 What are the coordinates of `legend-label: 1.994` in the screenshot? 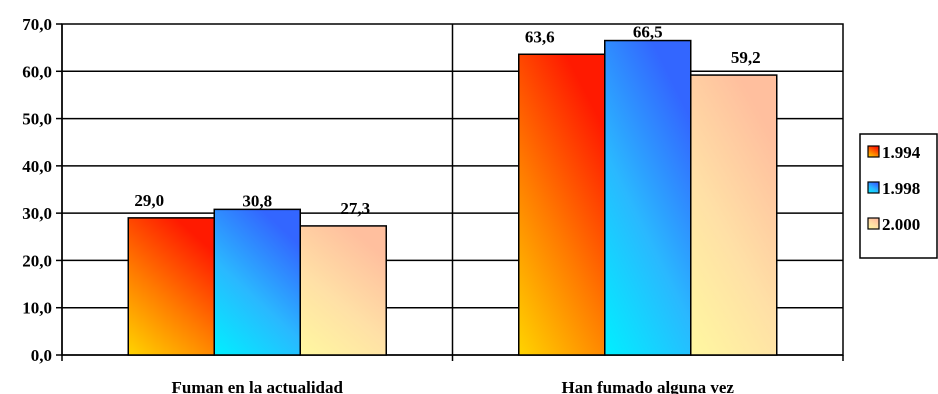 It's located at (901, 152).